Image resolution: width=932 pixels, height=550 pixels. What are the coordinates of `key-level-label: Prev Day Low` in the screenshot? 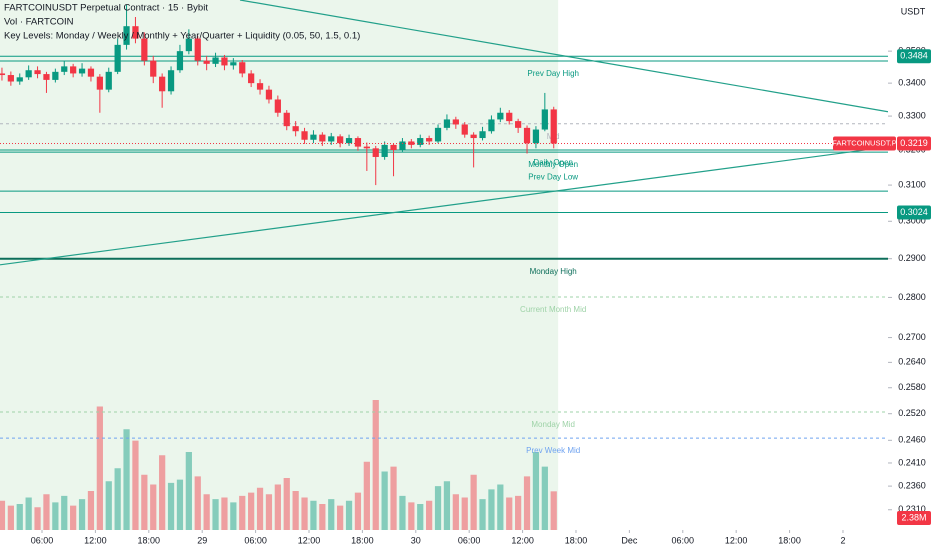 It's located at (553, 176).